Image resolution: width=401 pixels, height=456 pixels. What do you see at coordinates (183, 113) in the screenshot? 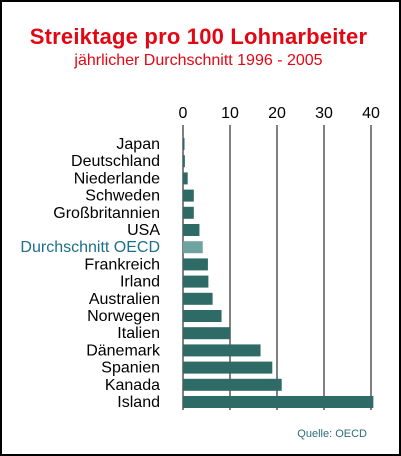
I see `x-tick-label: 0` at bounding box center [183, 113].